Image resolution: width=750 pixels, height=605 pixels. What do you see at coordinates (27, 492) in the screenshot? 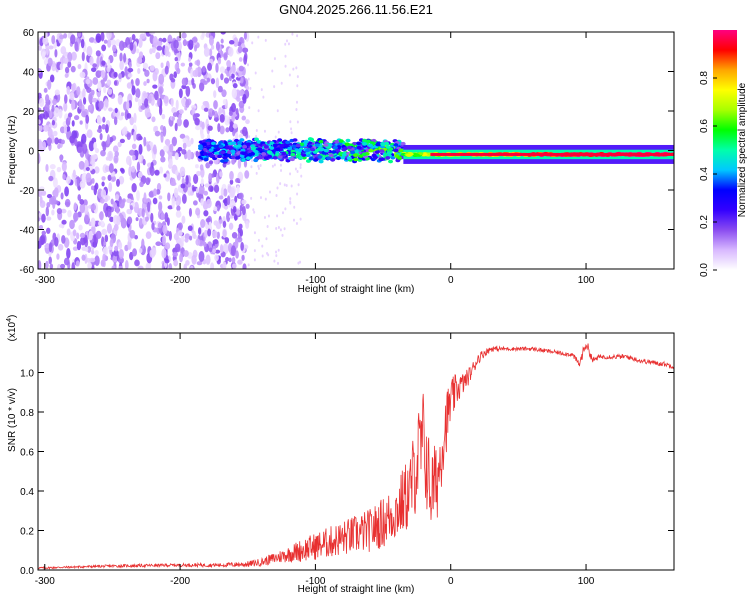
I see `snr-y-tick-label: 0.4` at bounding box center [27, 492].